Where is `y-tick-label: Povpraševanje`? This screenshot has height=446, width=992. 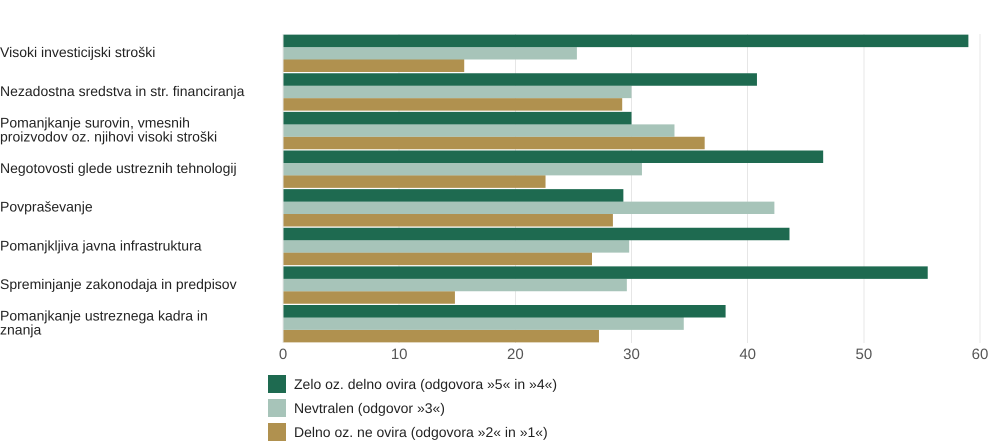
y-tick-label: Povpraševanje is located at coordinates (46, 206).